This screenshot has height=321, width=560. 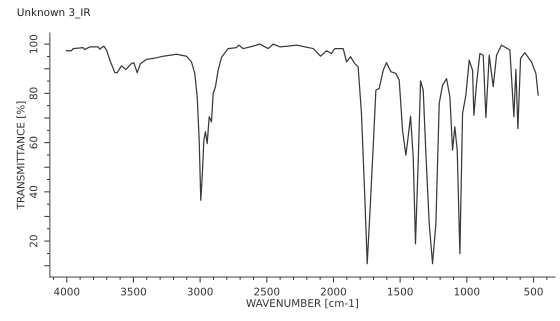 I want to click on x-tick-label: 1000, so click(x=467, y=292).